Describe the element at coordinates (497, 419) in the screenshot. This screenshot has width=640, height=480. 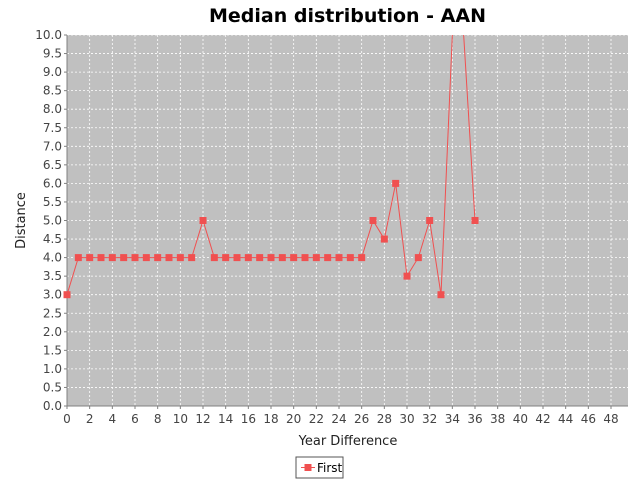
I see `x-tick-label: 38` at that location.